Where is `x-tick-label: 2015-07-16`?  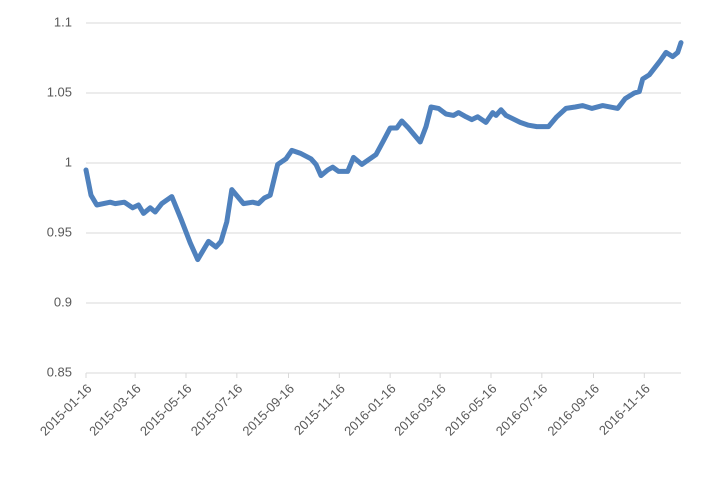 x-tick-label: 2015-07-16 is located at coordinates (217, 410).